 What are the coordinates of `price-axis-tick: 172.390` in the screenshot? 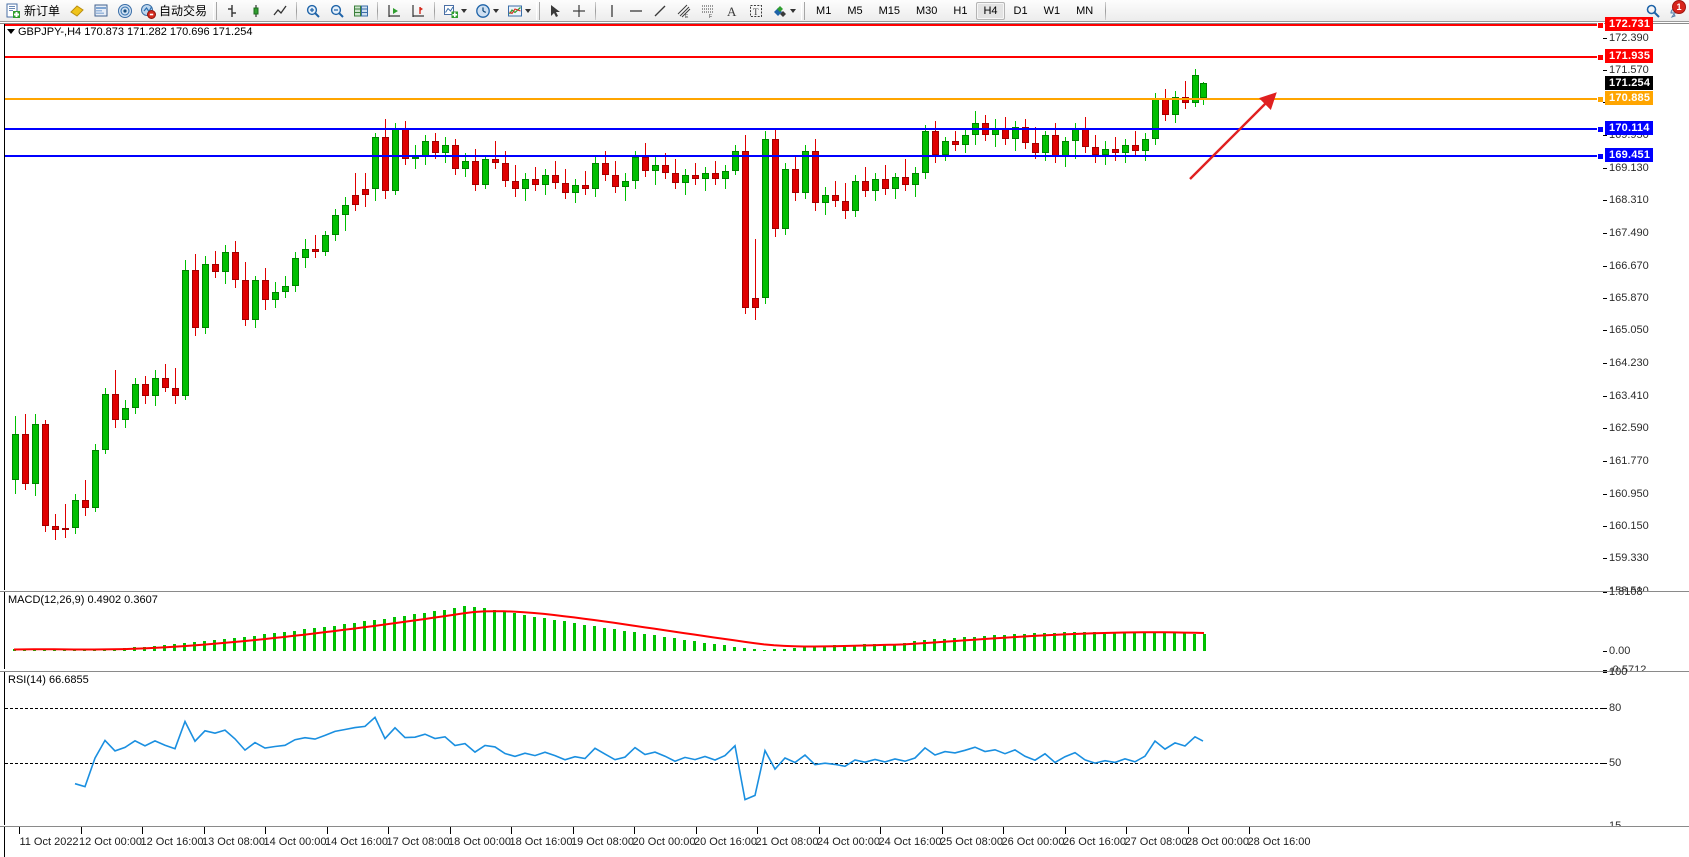 It's located at (1626, 37).